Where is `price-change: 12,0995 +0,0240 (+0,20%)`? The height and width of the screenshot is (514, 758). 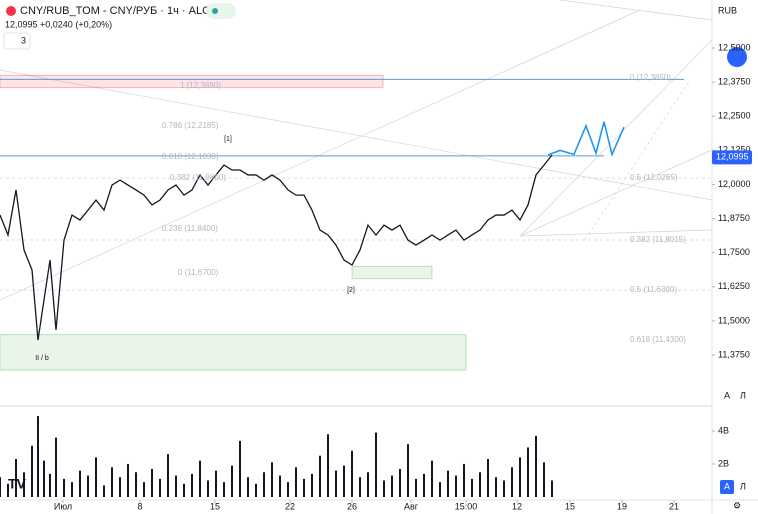 price-change: 12,0995 +0,0240 (+0,20%) is located at coordinates (58, 24).